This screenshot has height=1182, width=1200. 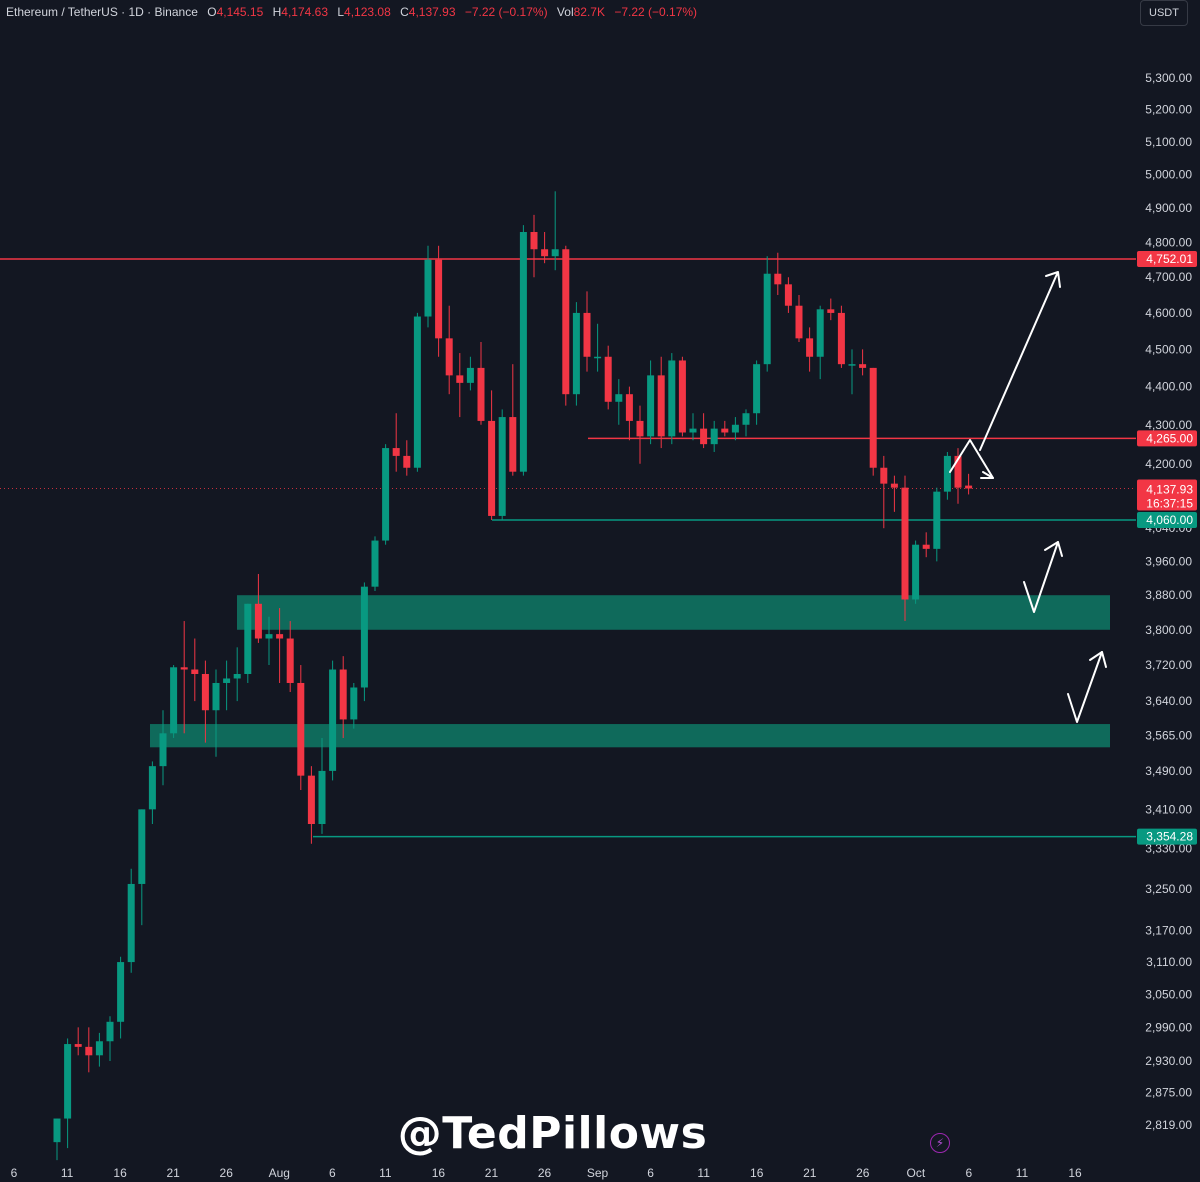 What do you see at coordinates (757, 1173) in the screenshot?
I see `x-axis-tick-label: 16` at bounding box center [757, 1173].